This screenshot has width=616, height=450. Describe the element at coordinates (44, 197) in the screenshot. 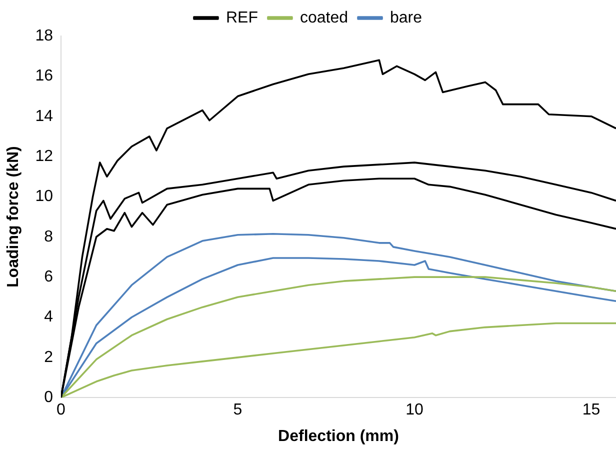

I see `y-tick-label: 10` at that location.